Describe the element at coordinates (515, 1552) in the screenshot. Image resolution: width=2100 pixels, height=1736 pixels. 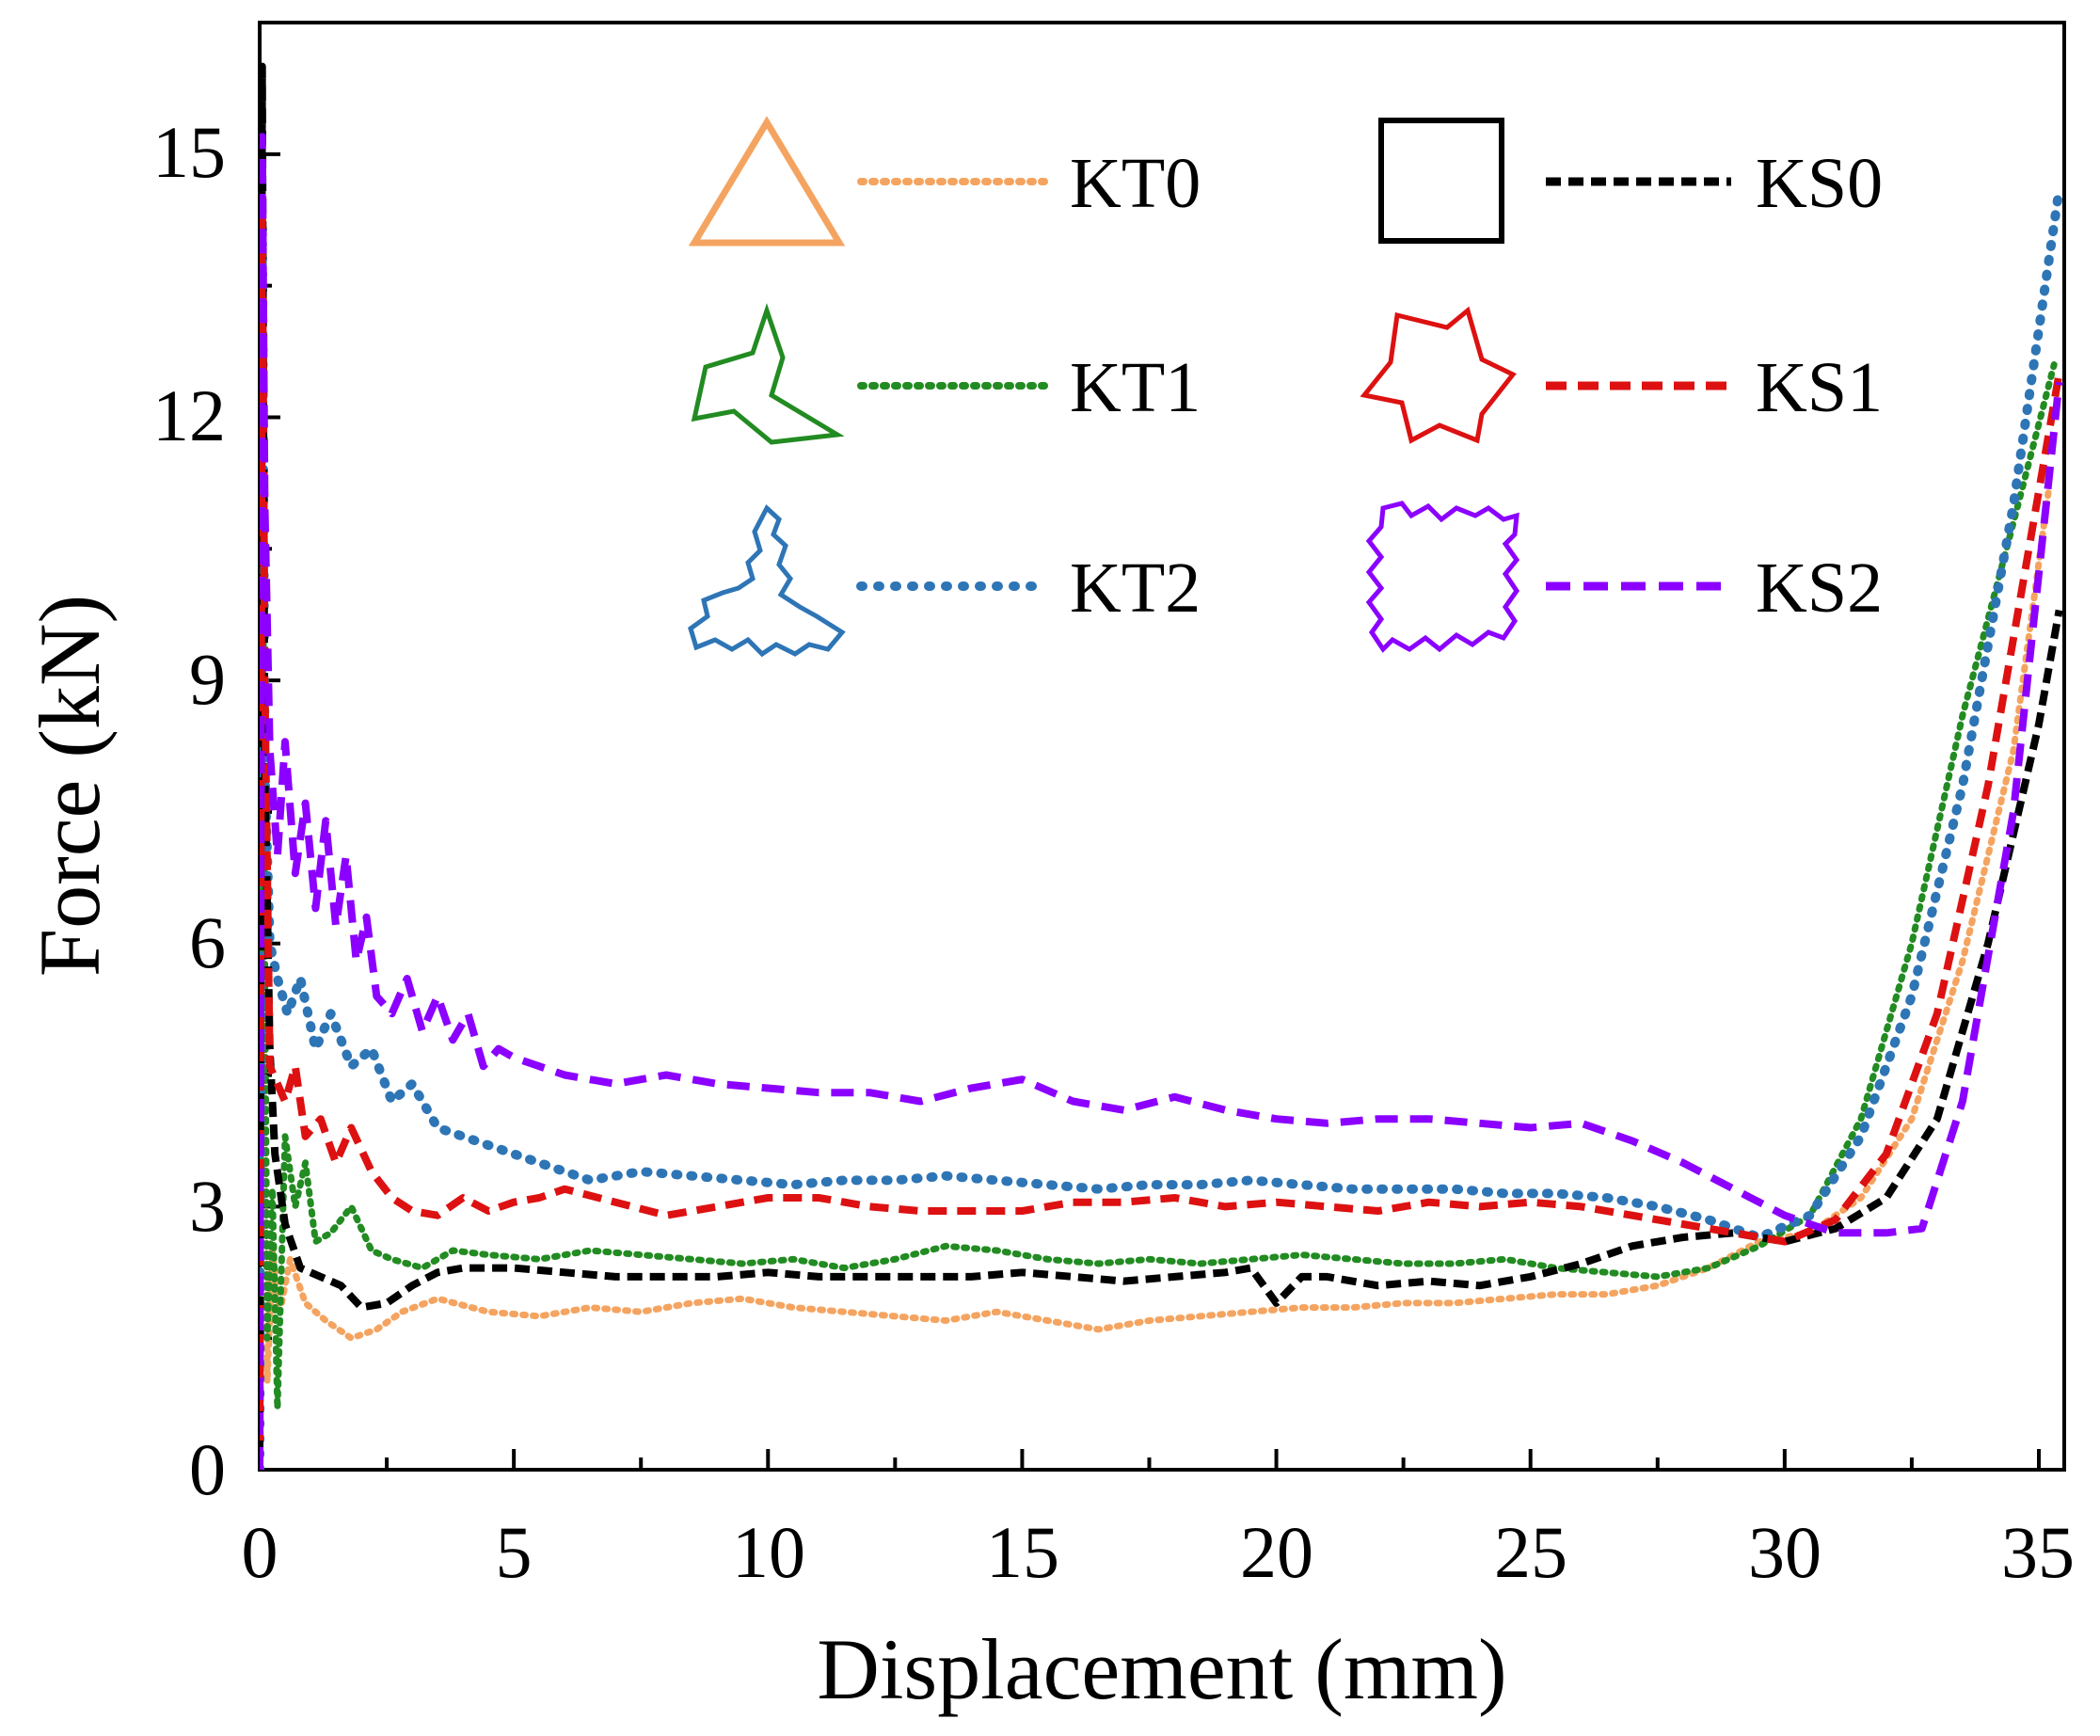
I see `x-tick-label-5: 5` at that location.